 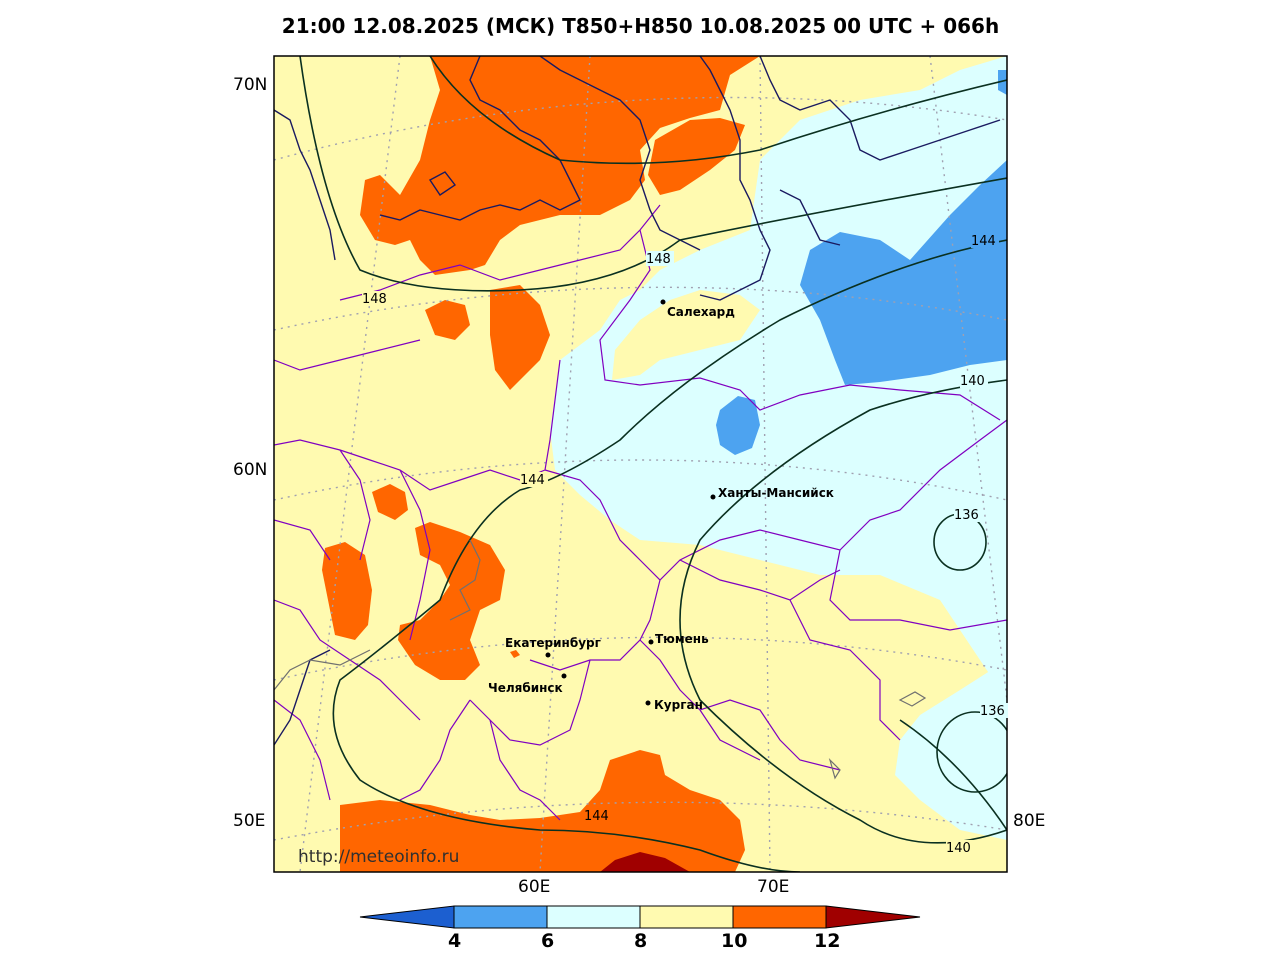 What do you see at coordinates (542, 811) in the screenshot?
I see `field-10-12-south` at bounding box center [542, 811].